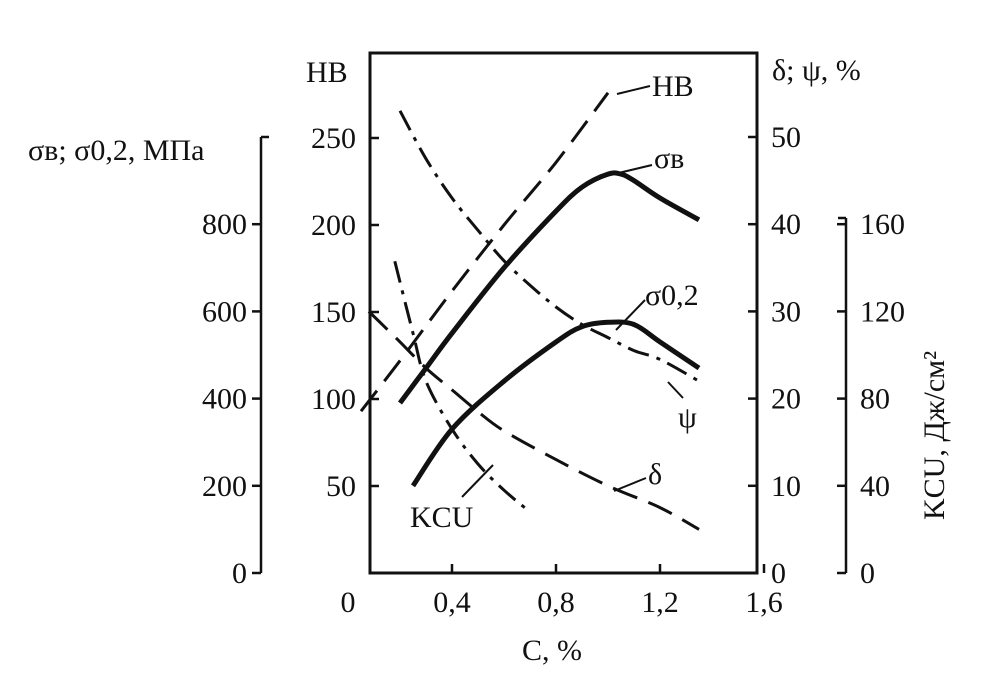 The width and height of the screenshot is (988, 695). What do you see at coordinates (116, 150) in the screenshot?
I see `strength-axis-title: σв; σ0,2, МПа` at bounding box center [116, 150].